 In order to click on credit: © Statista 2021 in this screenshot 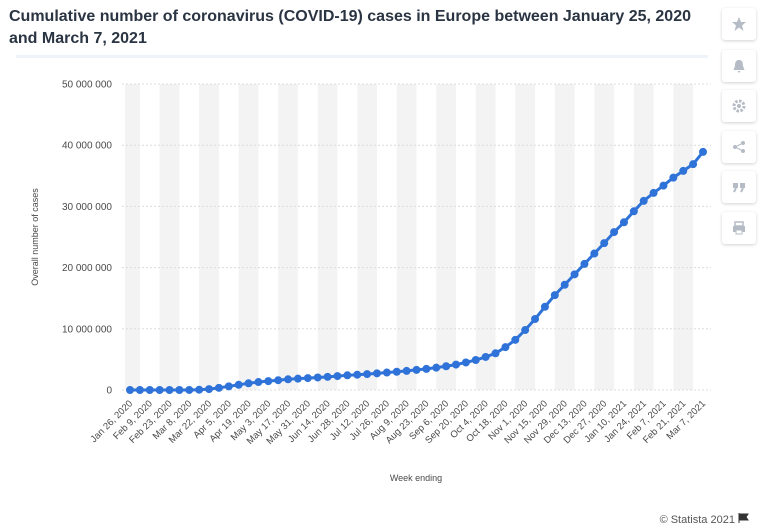, I will do `click(704, 519)`.